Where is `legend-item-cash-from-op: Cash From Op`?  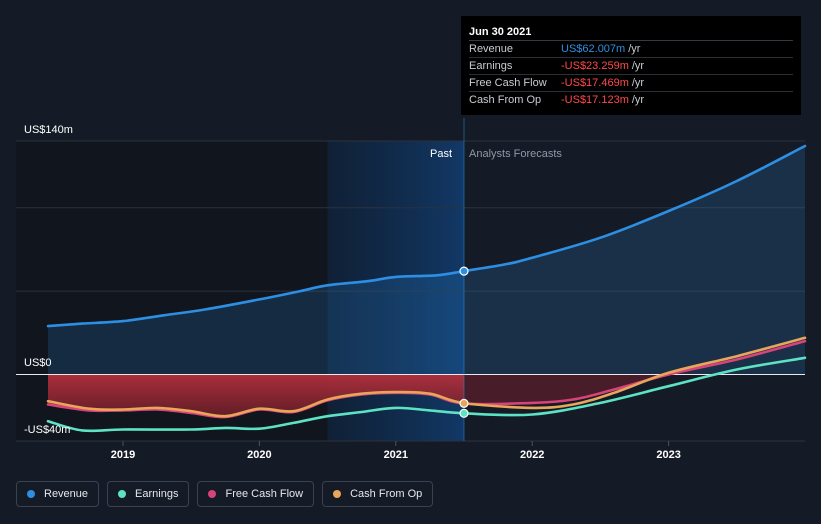
legend-item-cash-from-op: Cash From Op is located at coordinates (378, 494).